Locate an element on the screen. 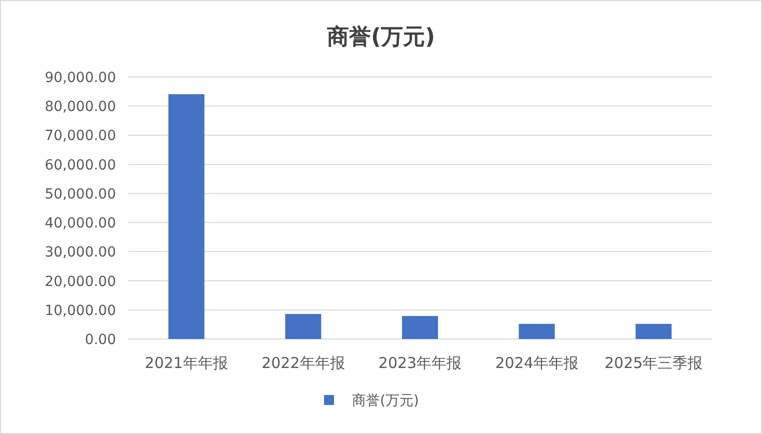  x-tick-label: 2024年年报 is located at coordinates (536, 363).